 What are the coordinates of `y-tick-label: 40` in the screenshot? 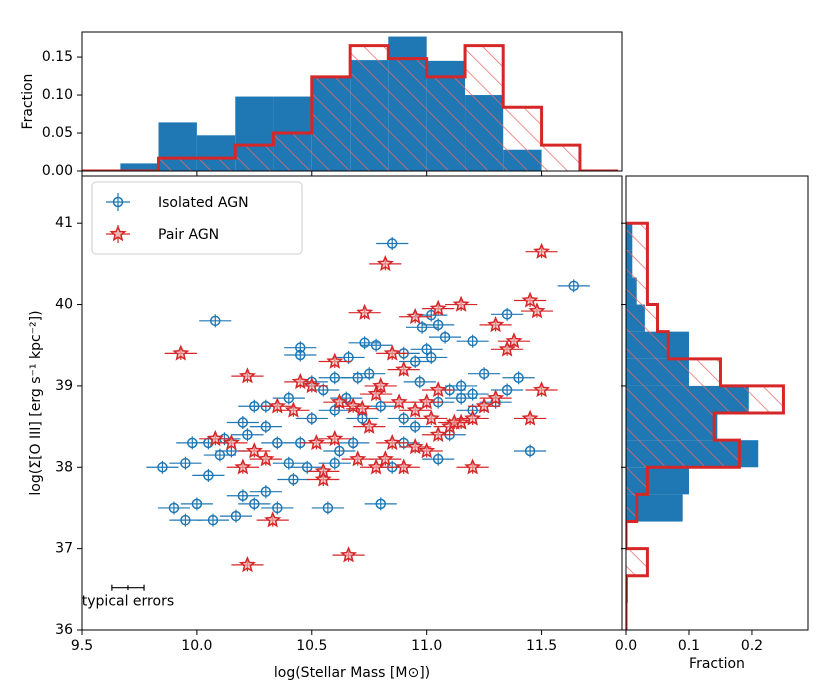 It's located at (64, 305).